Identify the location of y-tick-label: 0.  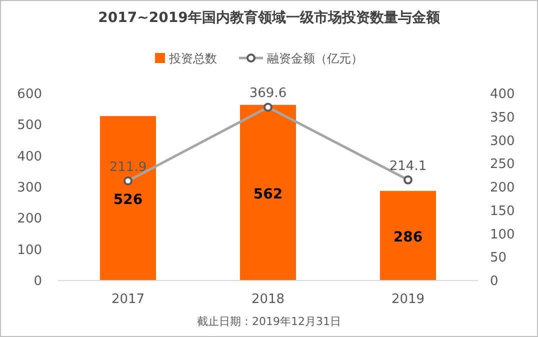
(38, 281).